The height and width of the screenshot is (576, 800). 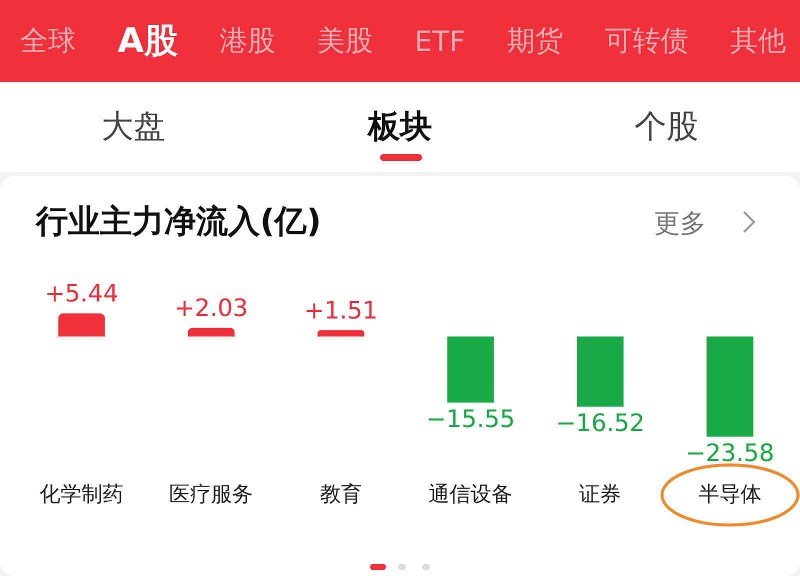 What do you see at coordinates (400, 126) in the screenshot?
I see `text: 板块` at bounding box center [400, 126].